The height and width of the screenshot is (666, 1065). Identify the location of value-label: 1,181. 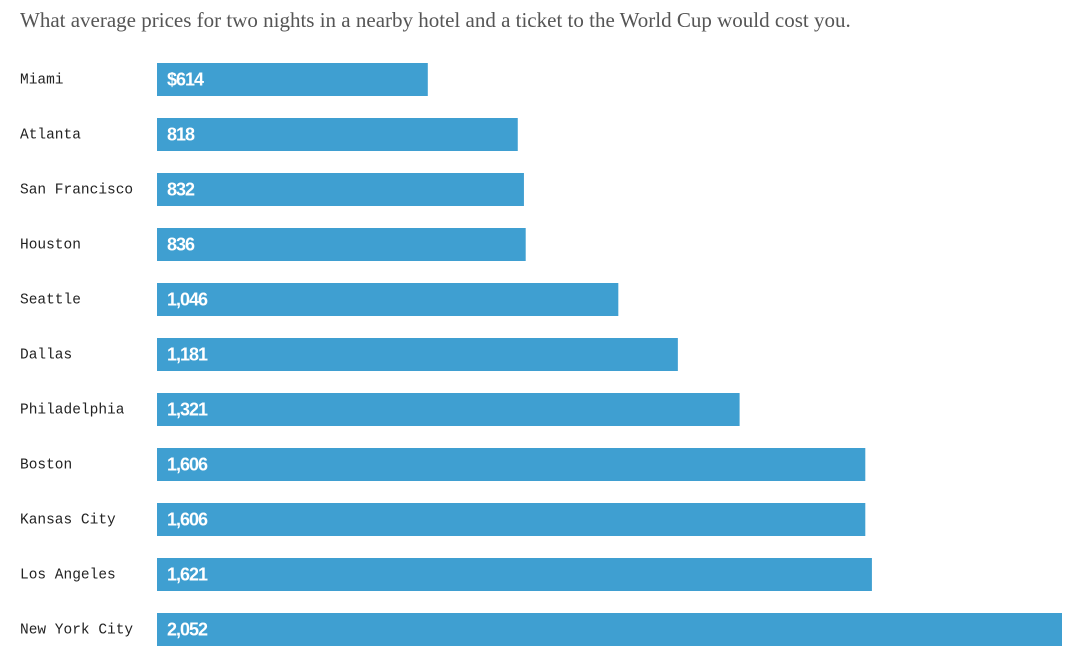
(187, 354).